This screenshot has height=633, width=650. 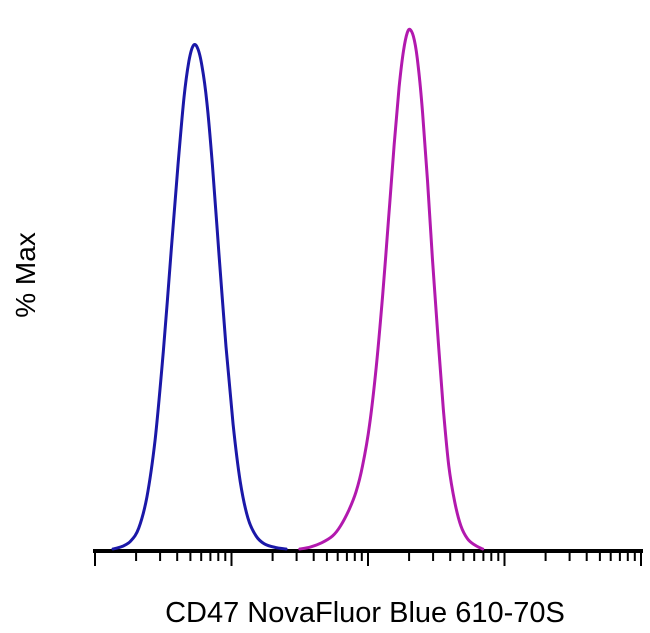 I want to click on x-axis-major-ticks, so click(x=368, y=559).